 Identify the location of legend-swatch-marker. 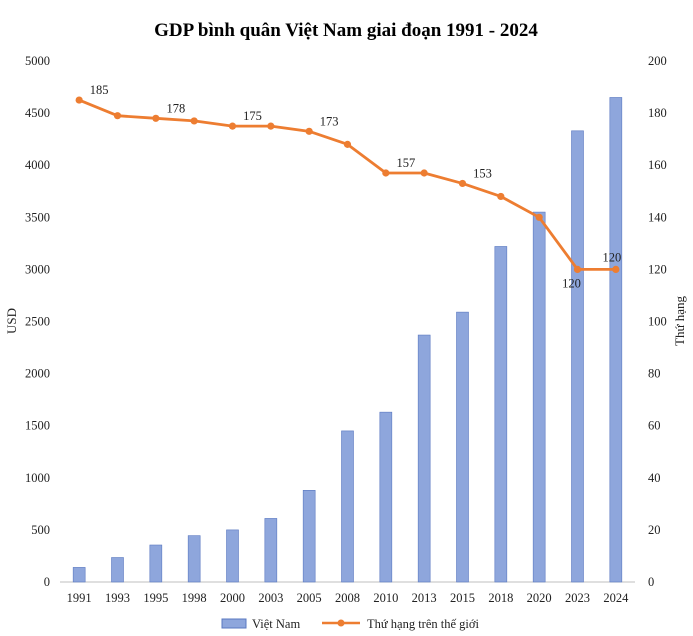
(341, 623).